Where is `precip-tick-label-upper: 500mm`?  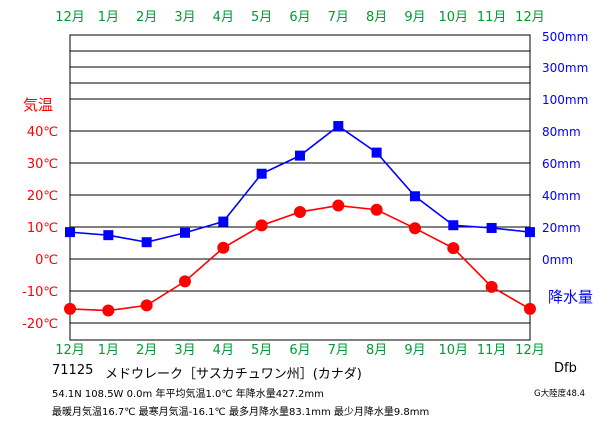
precip-tick-label-upper: 500mm is located at coordinates (565, 37).